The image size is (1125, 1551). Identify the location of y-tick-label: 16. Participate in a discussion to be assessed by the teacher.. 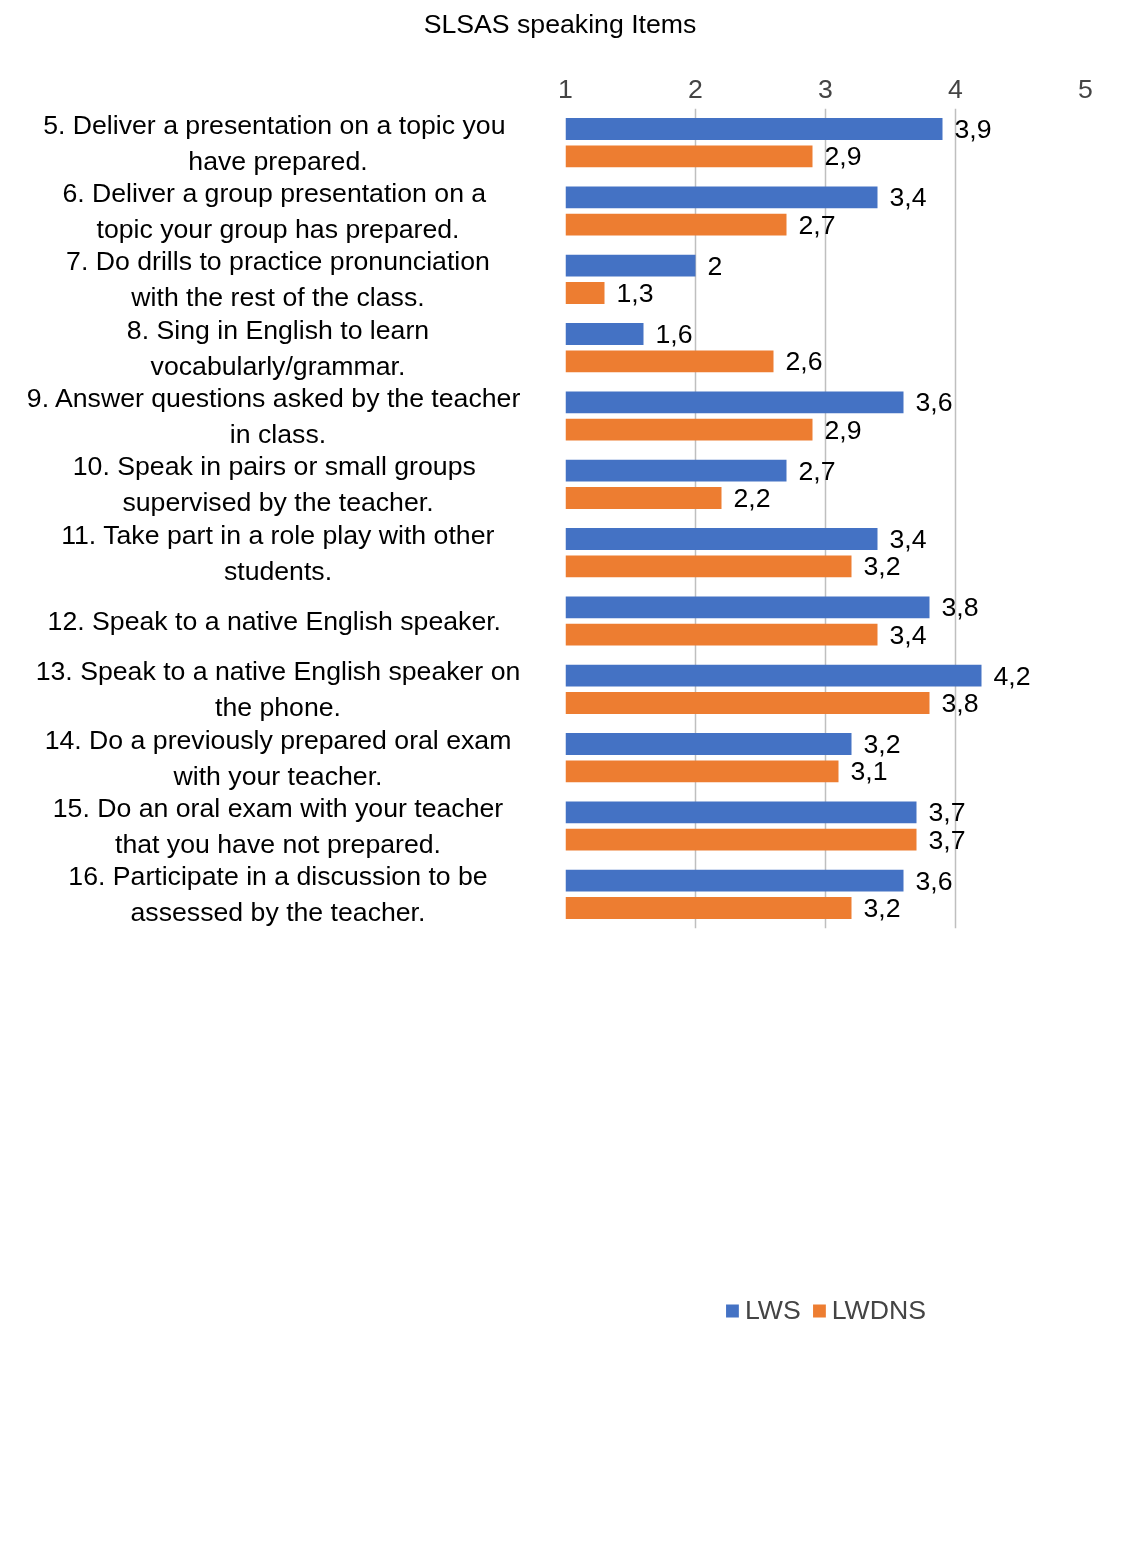
(278, 894).